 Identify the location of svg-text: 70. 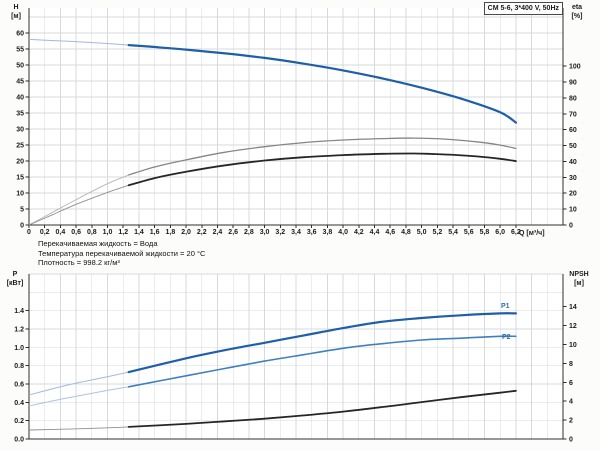
(573, 114).